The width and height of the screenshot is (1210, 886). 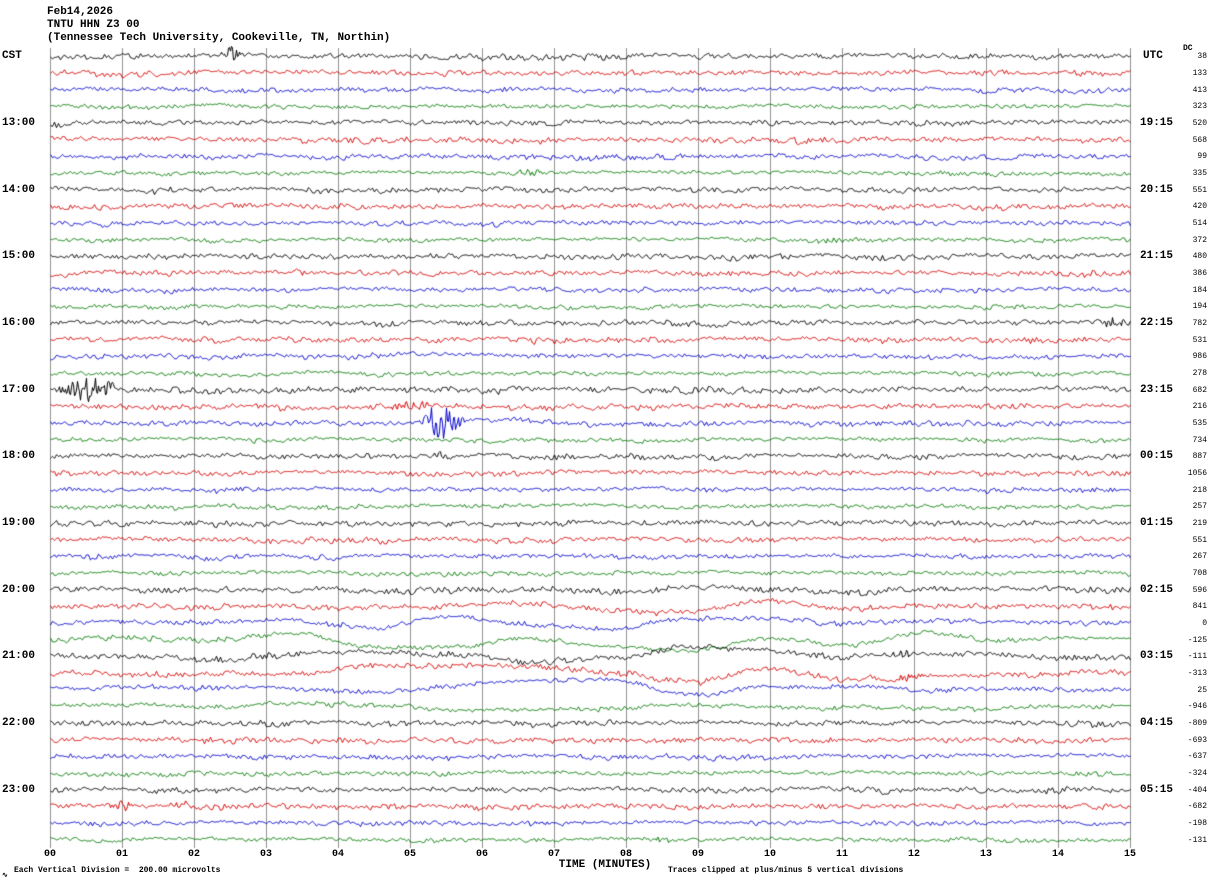 I want to click on dc-offset-value: -131, so click(x=1197, y=840).